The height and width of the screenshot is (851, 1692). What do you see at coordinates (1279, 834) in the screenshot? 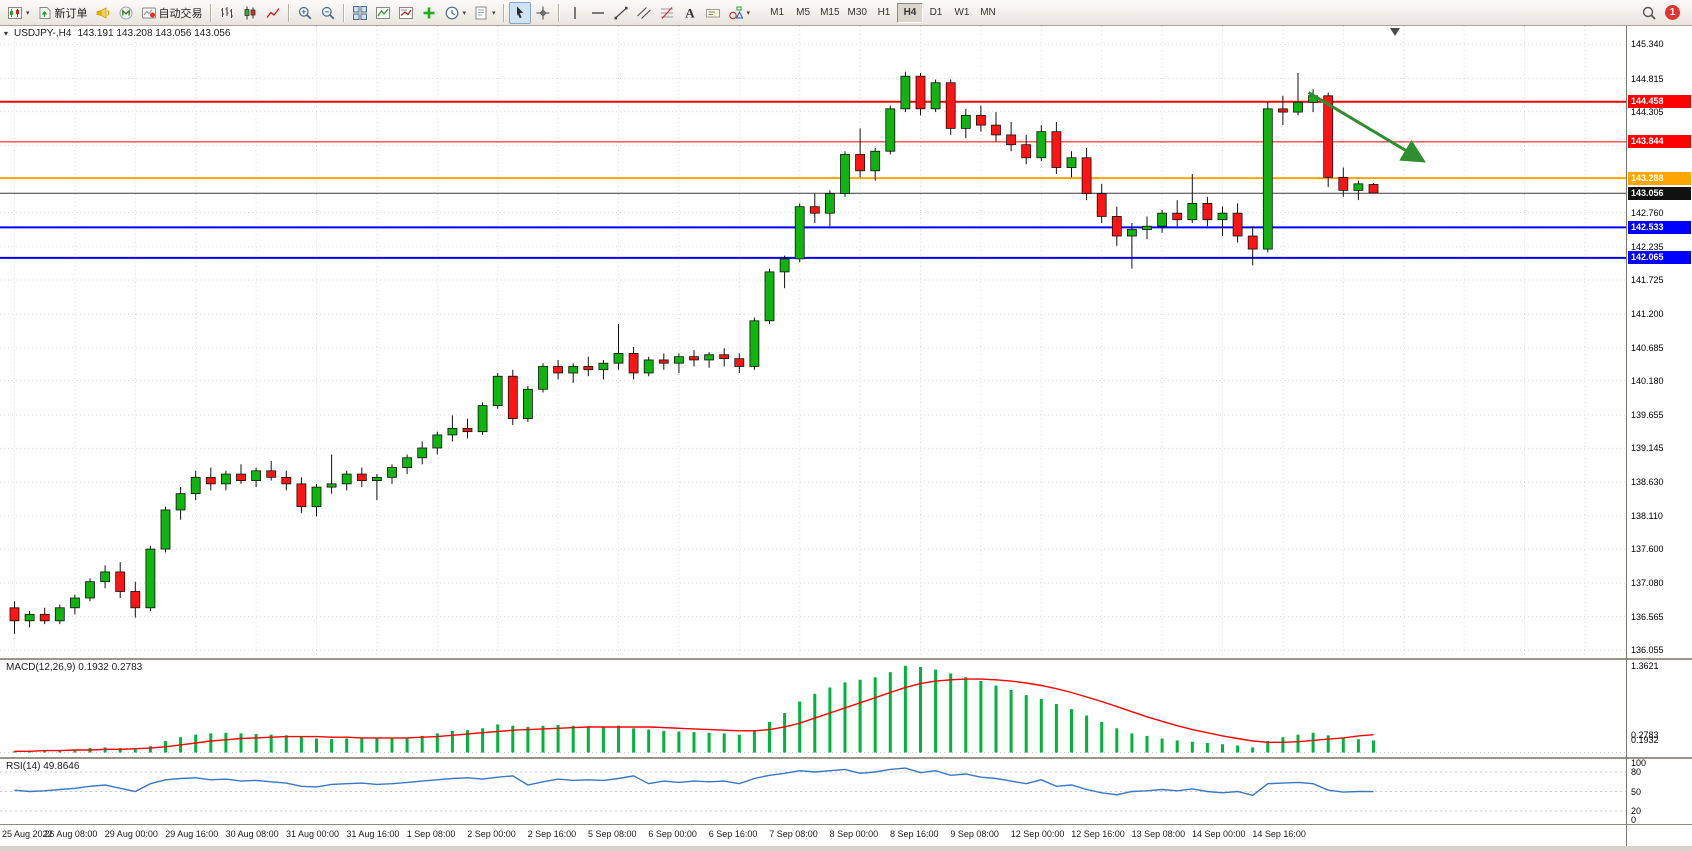
I see `time-axis-label: 14 Sep 16:00` at bounding box center [1279, 834].